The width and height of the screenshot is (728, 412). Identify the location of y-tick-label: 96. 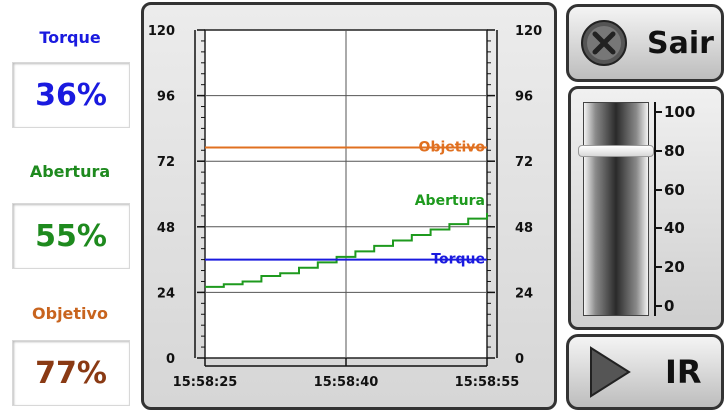
(166, 97).